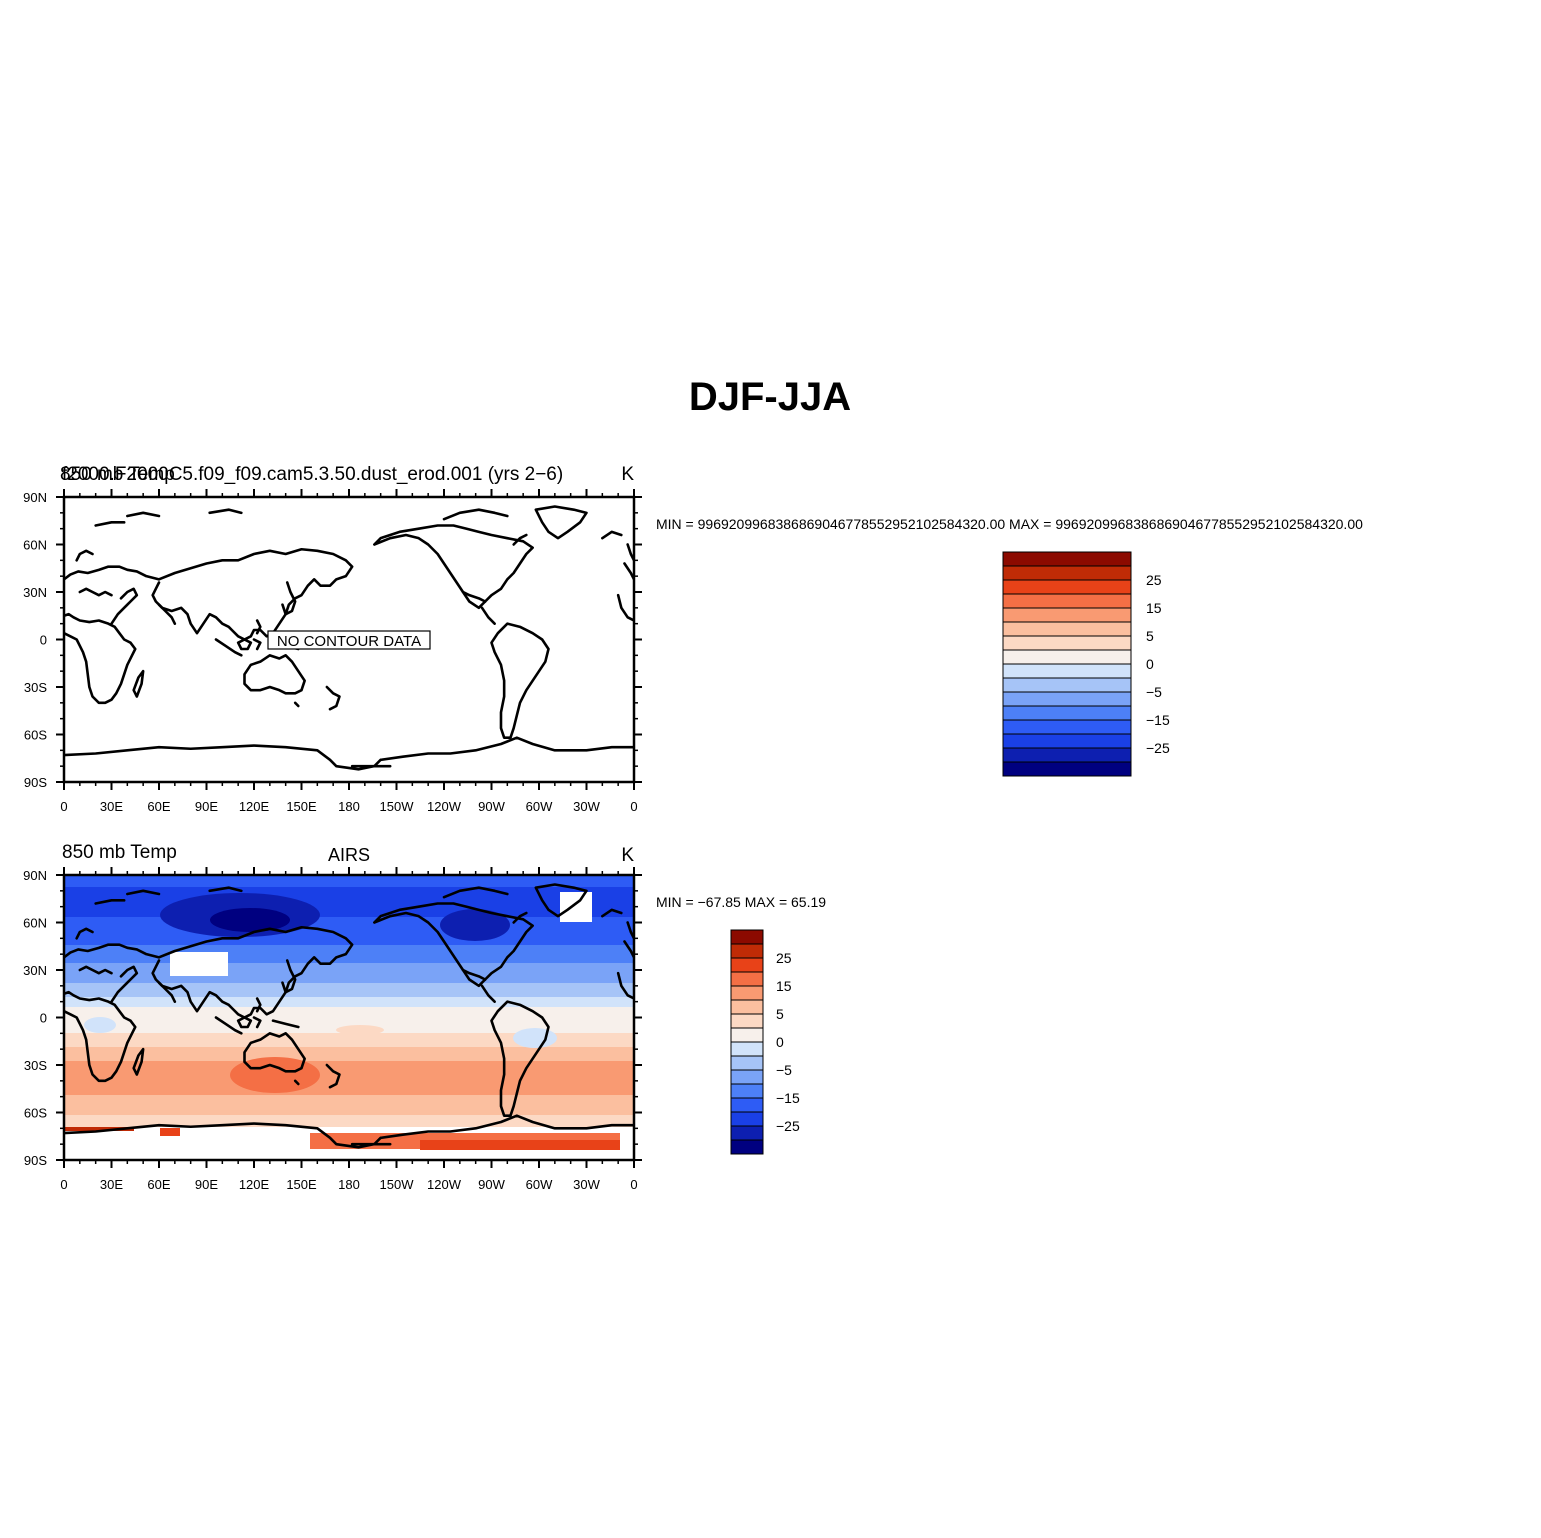 The height and width of the screenshot is (1538, 1541). What do you see at coordinates (627, 474) in the screenshot?
I see `panel-1-right-title: K` at bounding box center [627, 474].